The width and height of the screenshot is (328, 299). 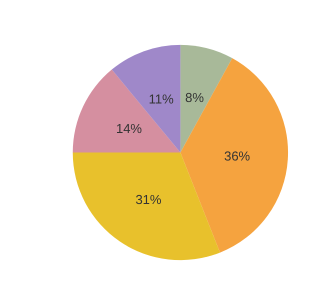 I want to click on data-label: 14%, so click(x=129, y=128).